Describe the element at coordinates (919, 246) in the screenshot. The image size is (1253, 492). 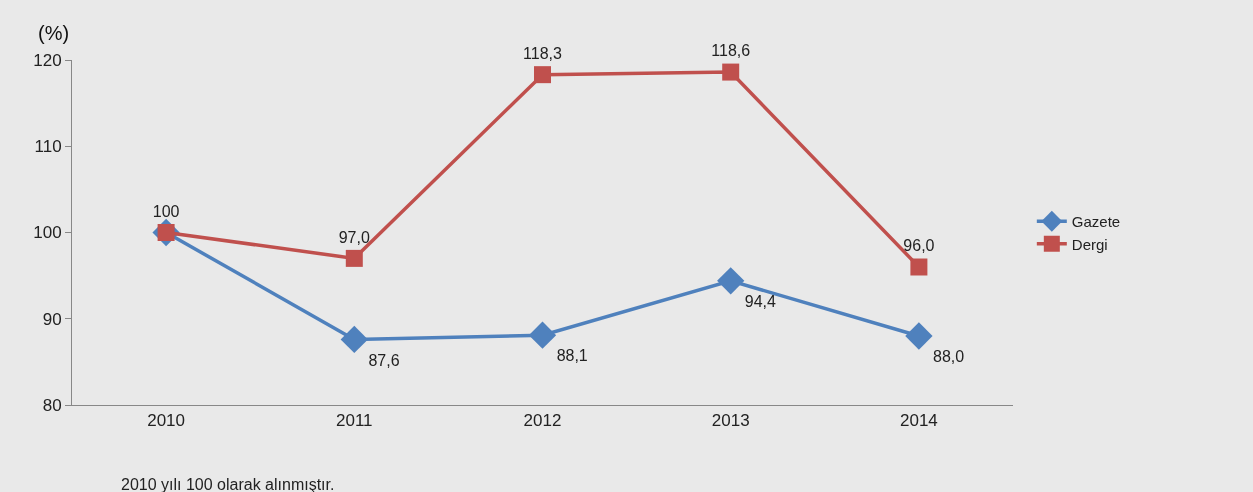
I see `data-label: 96,0` at that location.